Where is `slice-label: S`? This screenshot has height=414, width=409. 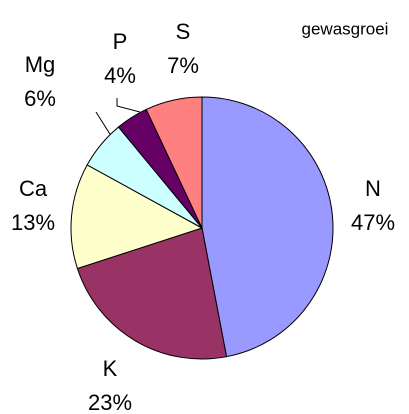
slice-label: S is located at coordinates (183, 31).